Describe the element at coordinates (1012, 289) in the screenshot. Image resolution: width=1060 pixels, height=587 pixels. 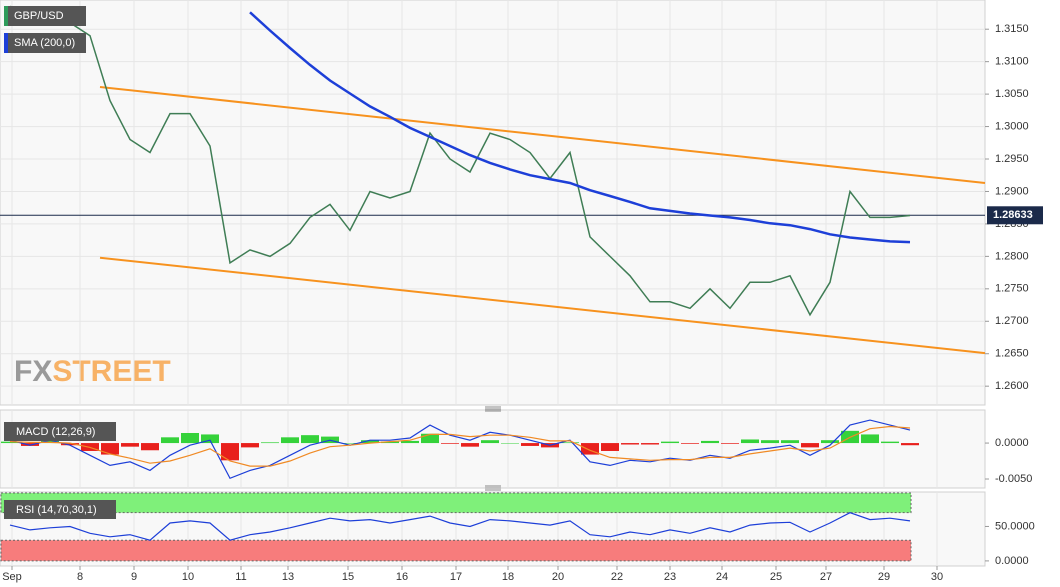
I see `y-tick-label: 1.2750` at that location.